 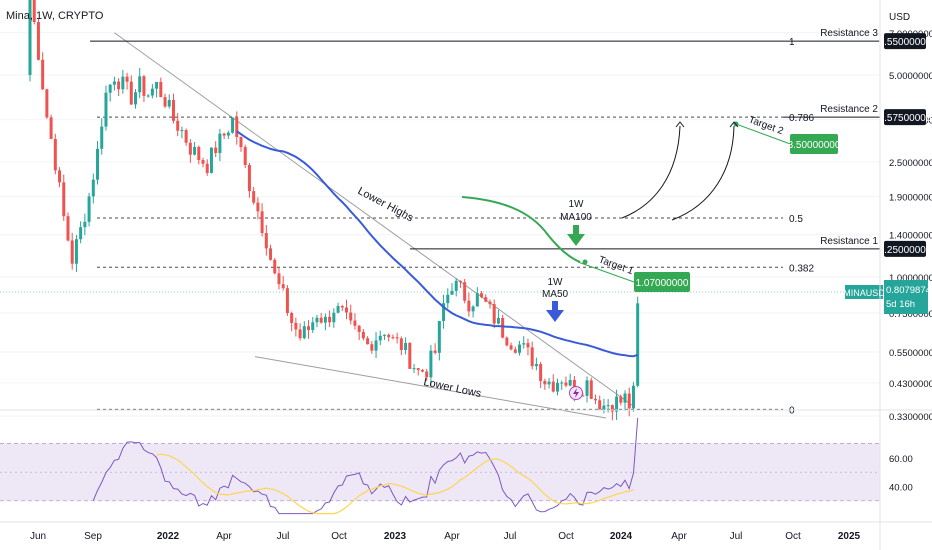 I want to click on currency-label: USD, so click(x=900, y=17).